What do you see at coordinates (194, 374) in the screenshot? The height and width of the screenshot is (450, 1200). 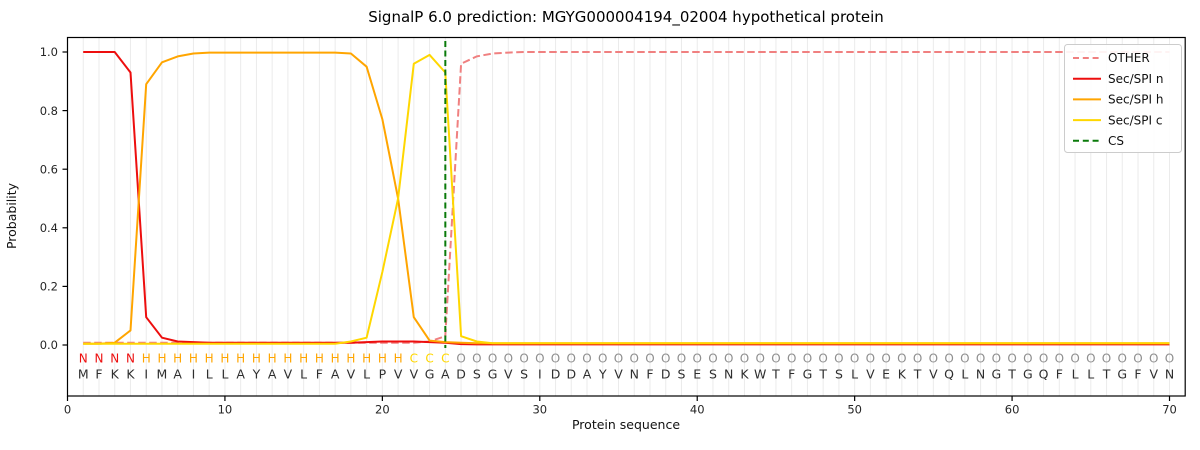 I see `sequence-letter: I` at bounding box center [194, 374].